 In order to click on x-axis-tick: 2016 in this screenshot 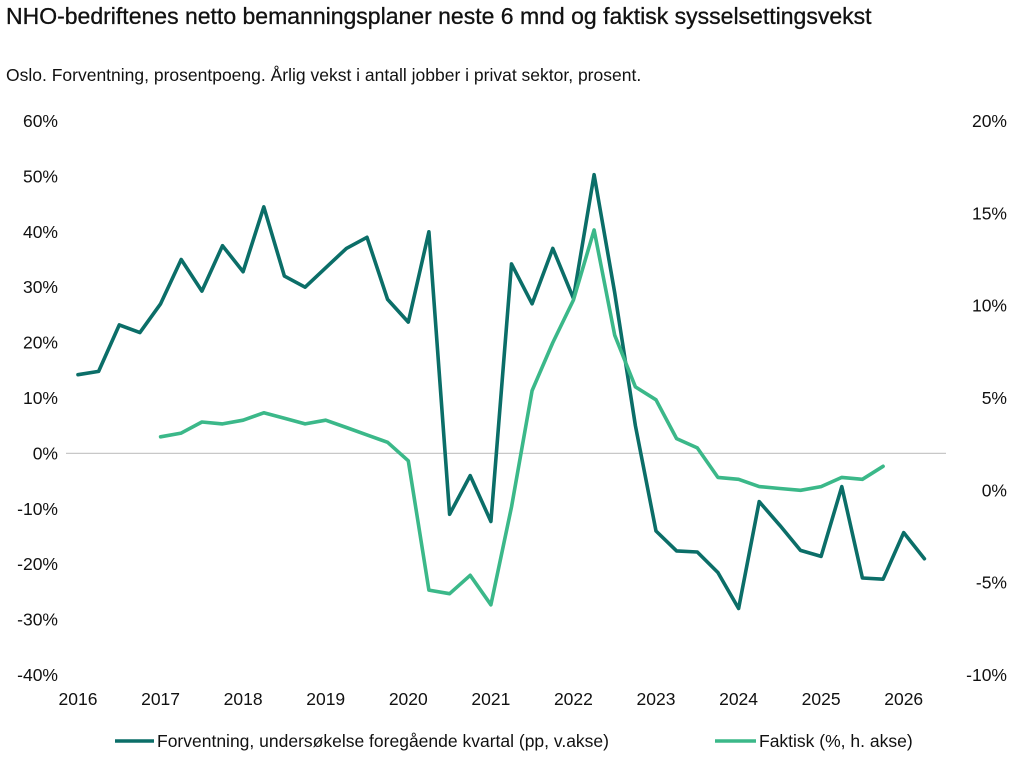, I will do `click(78, 699)`.